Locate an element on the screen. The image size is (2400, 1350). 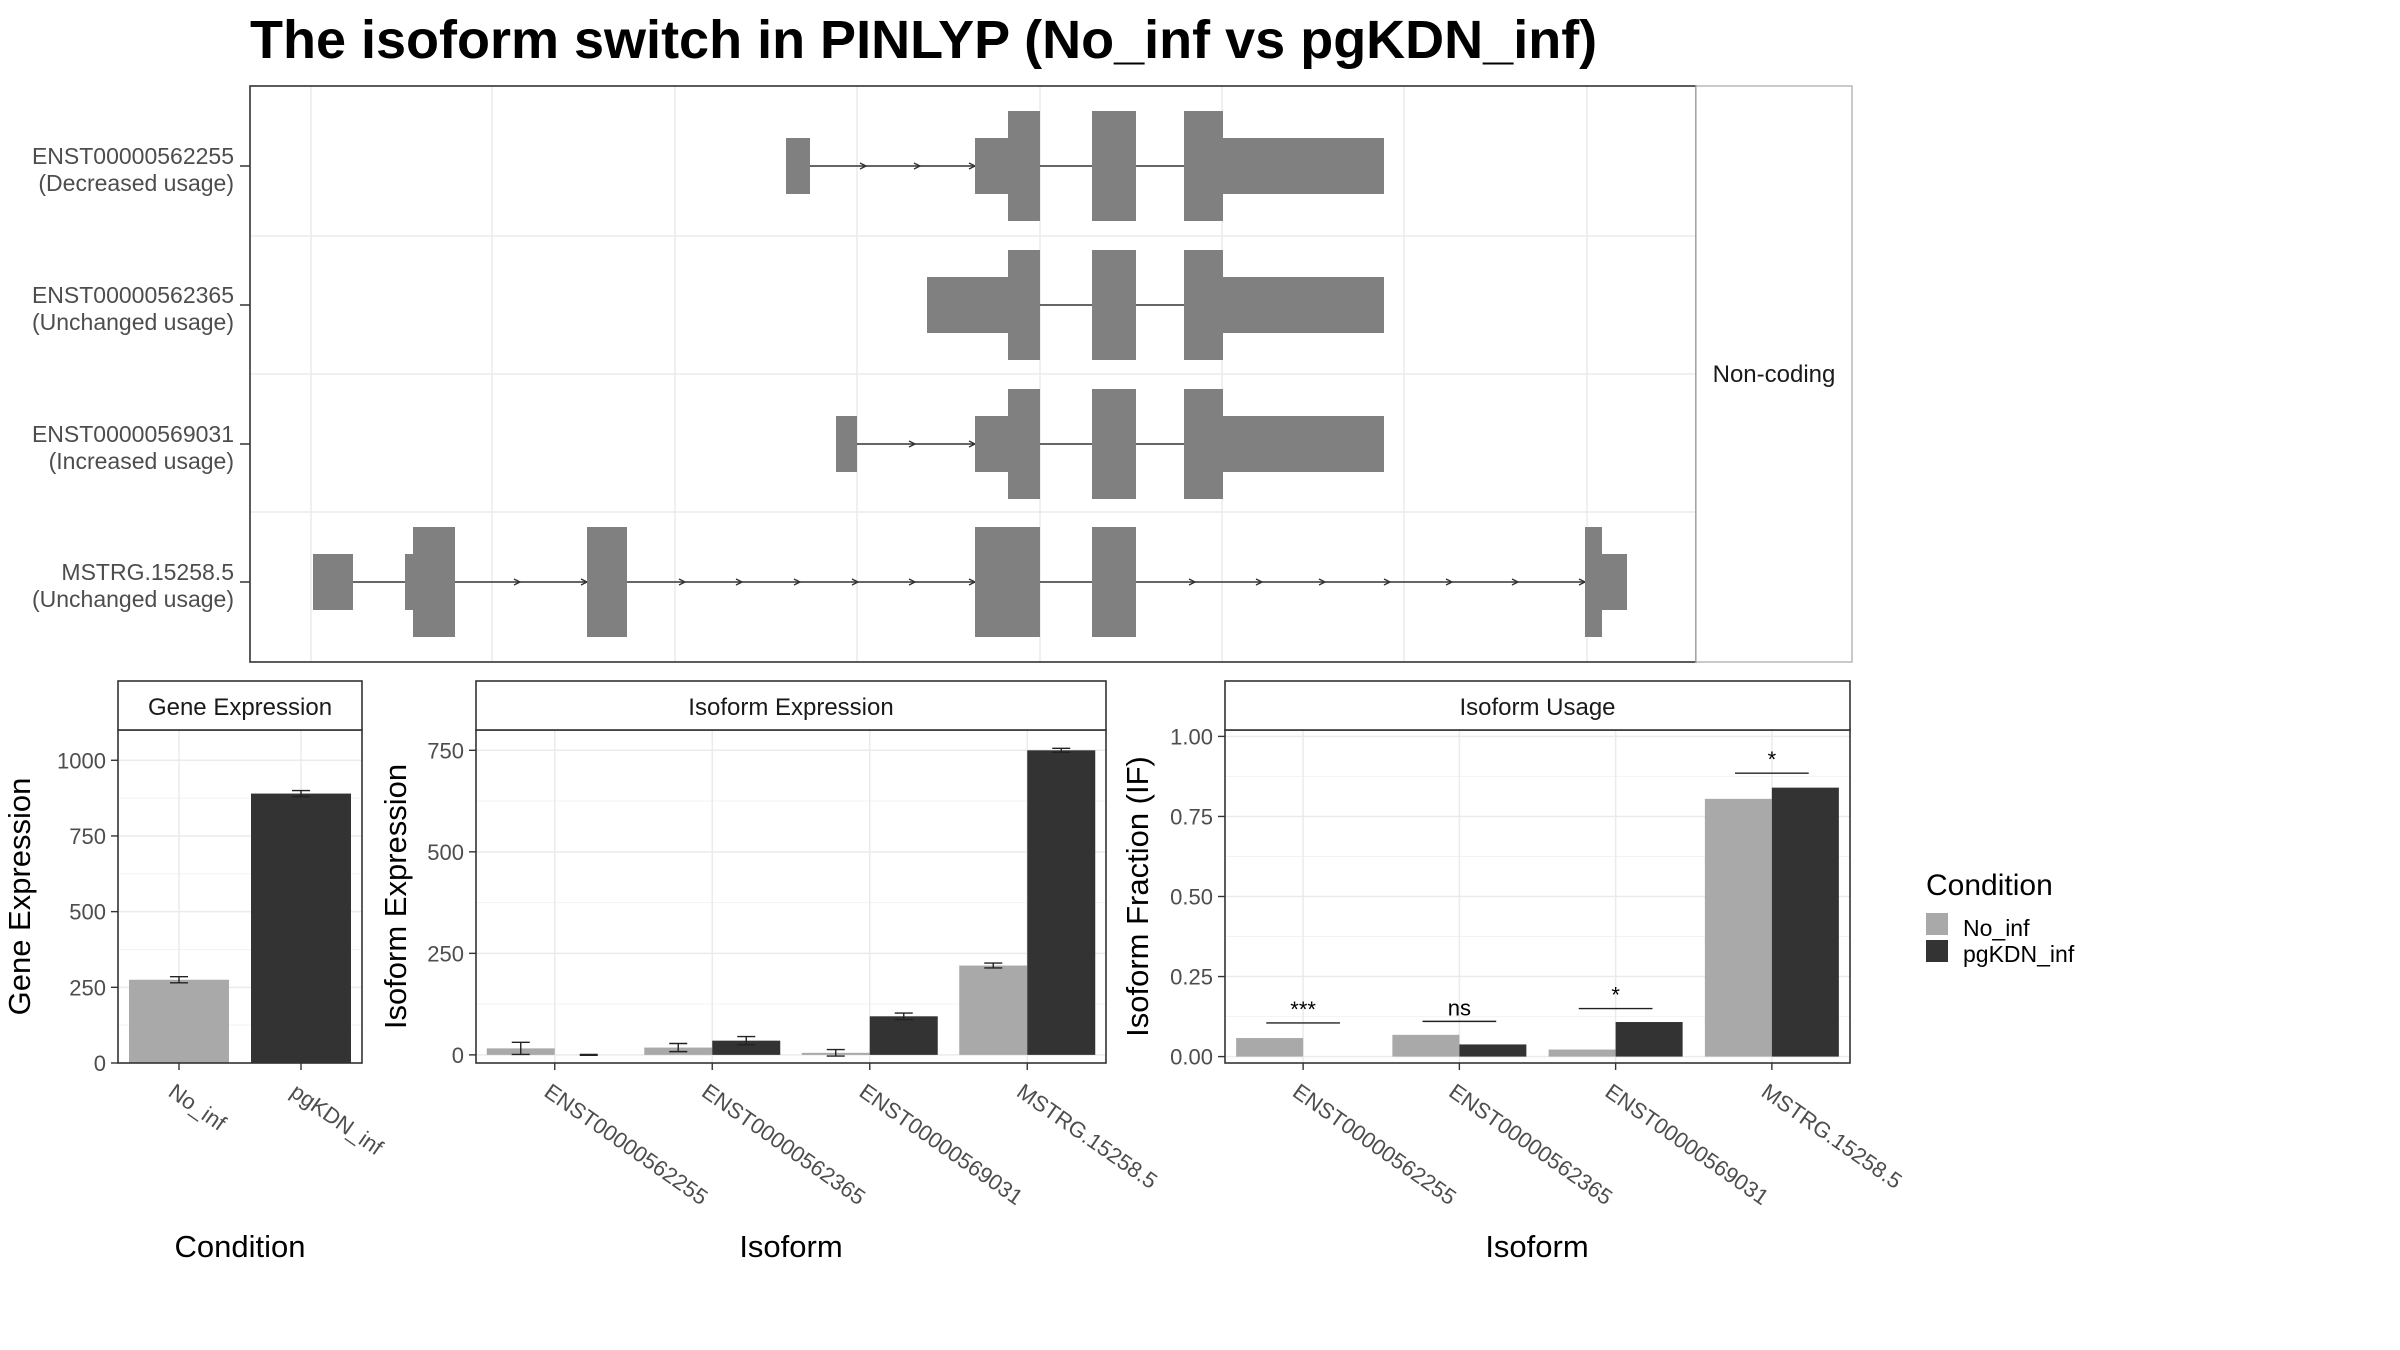
y-tick-label: 0.50 is located at coordinates (1191, 897).